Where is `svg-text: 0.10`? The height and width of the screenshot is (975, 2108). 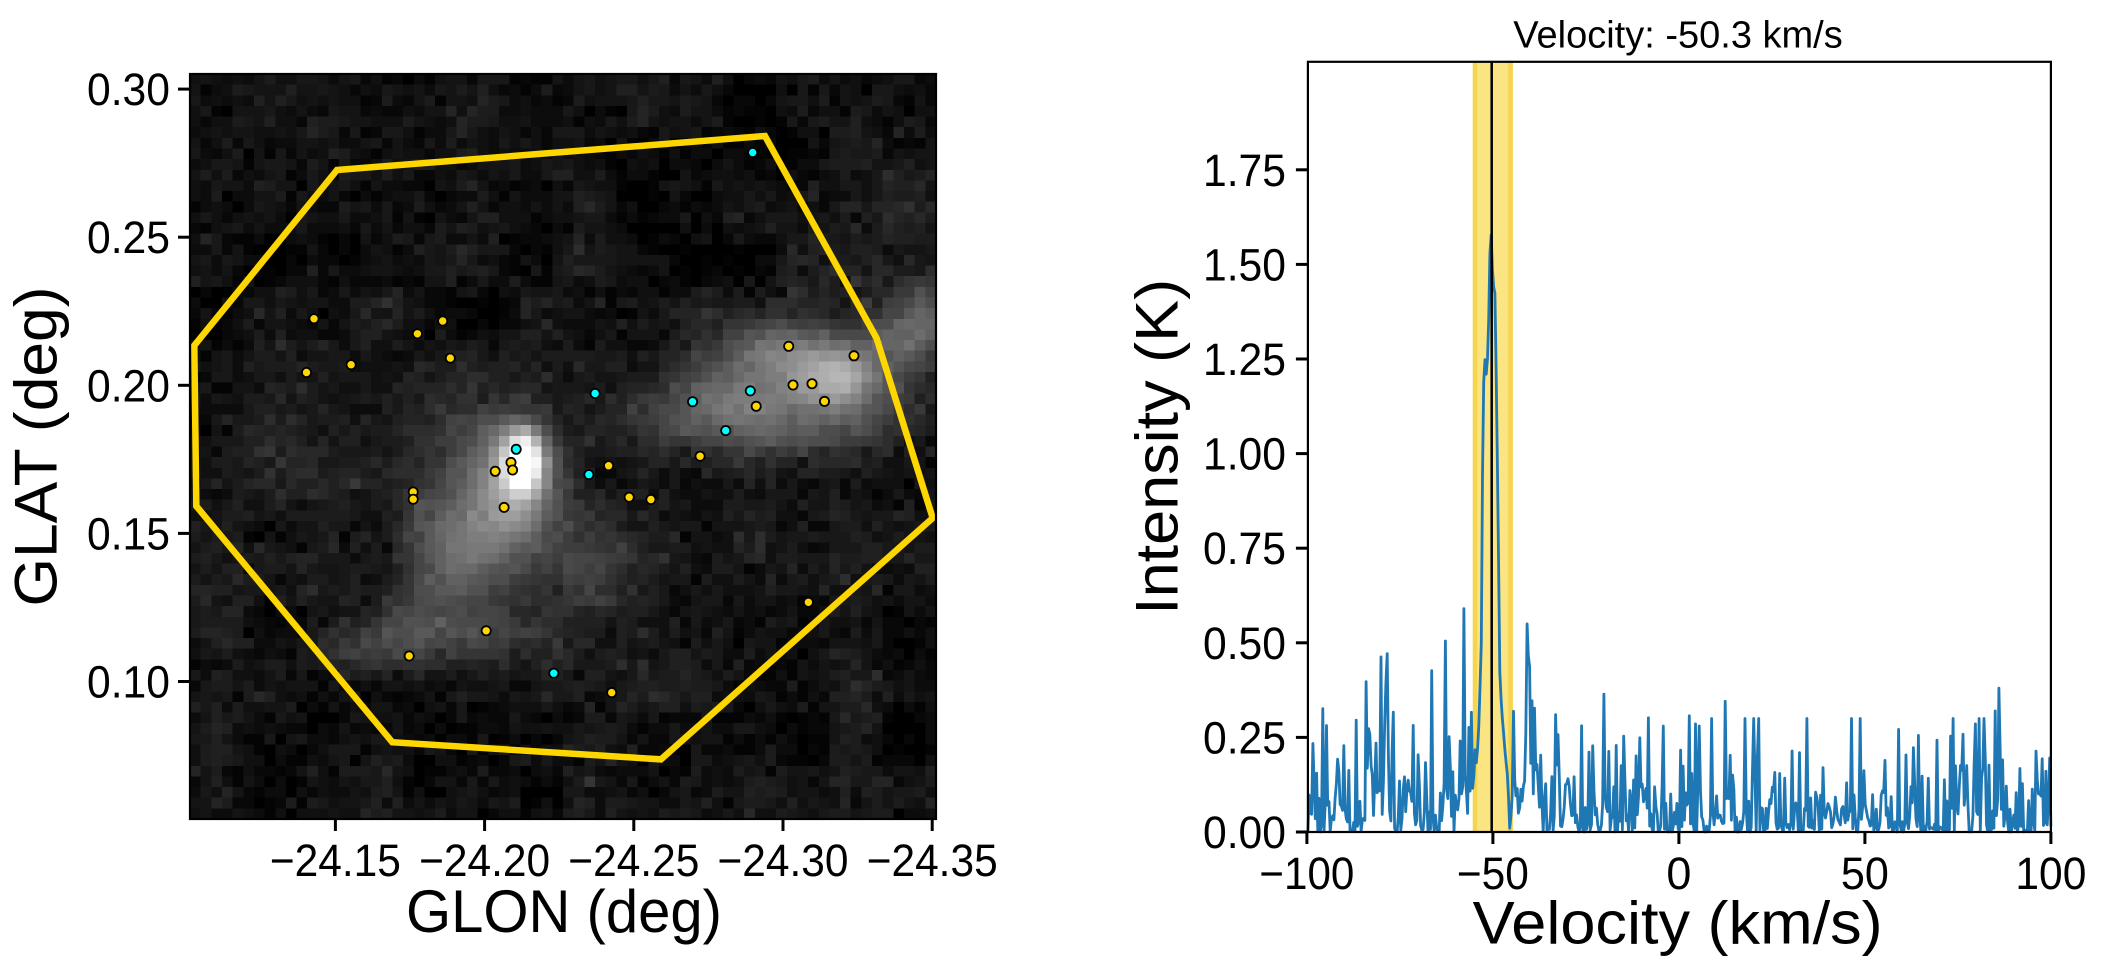
svg-text: 0.10 is located at coordinates (128, 682).